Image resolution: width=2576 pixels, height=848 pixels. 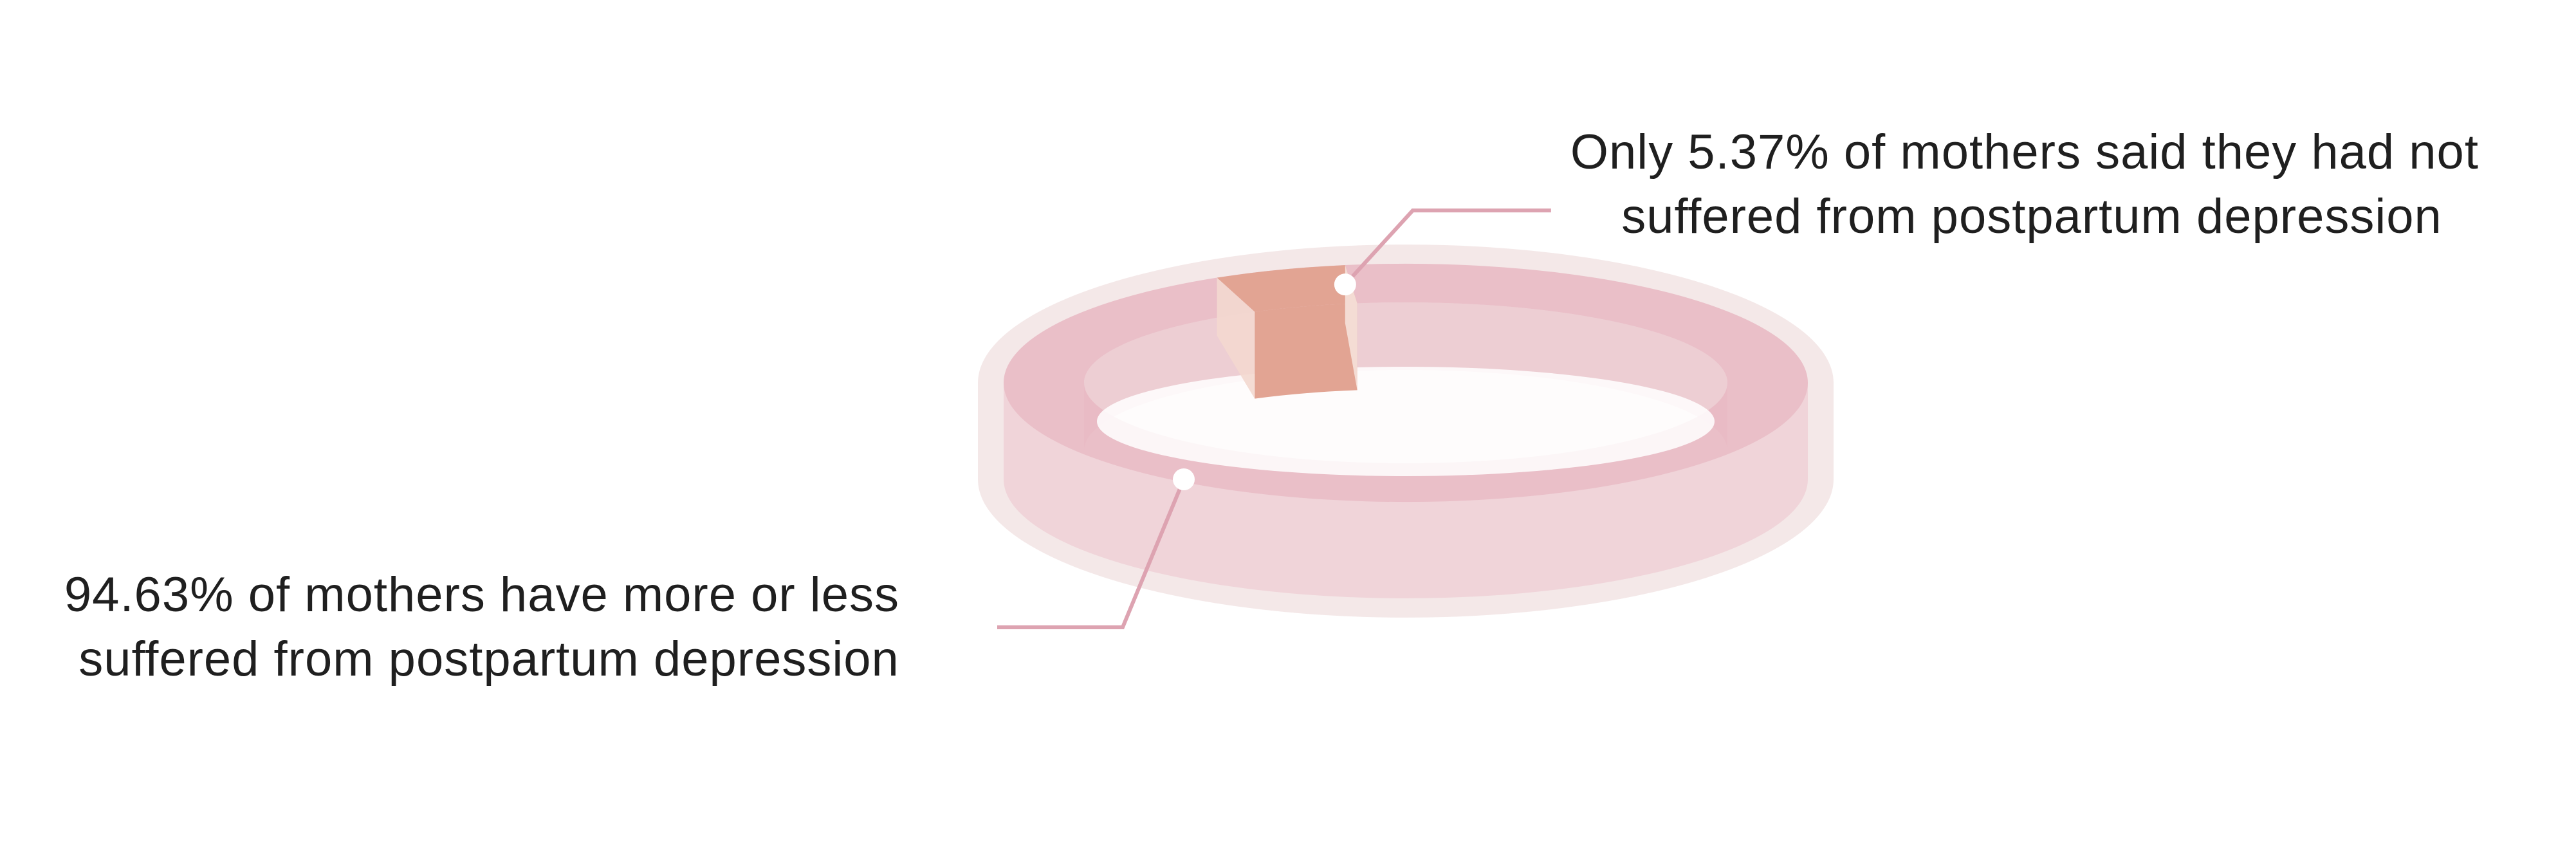 What do you see at coordinates (2024, 152) in the screenshot?
I see `callout-highlighted-line-1: Only 5.37% of mothers said they had not` at bounding box center [2024, 152].